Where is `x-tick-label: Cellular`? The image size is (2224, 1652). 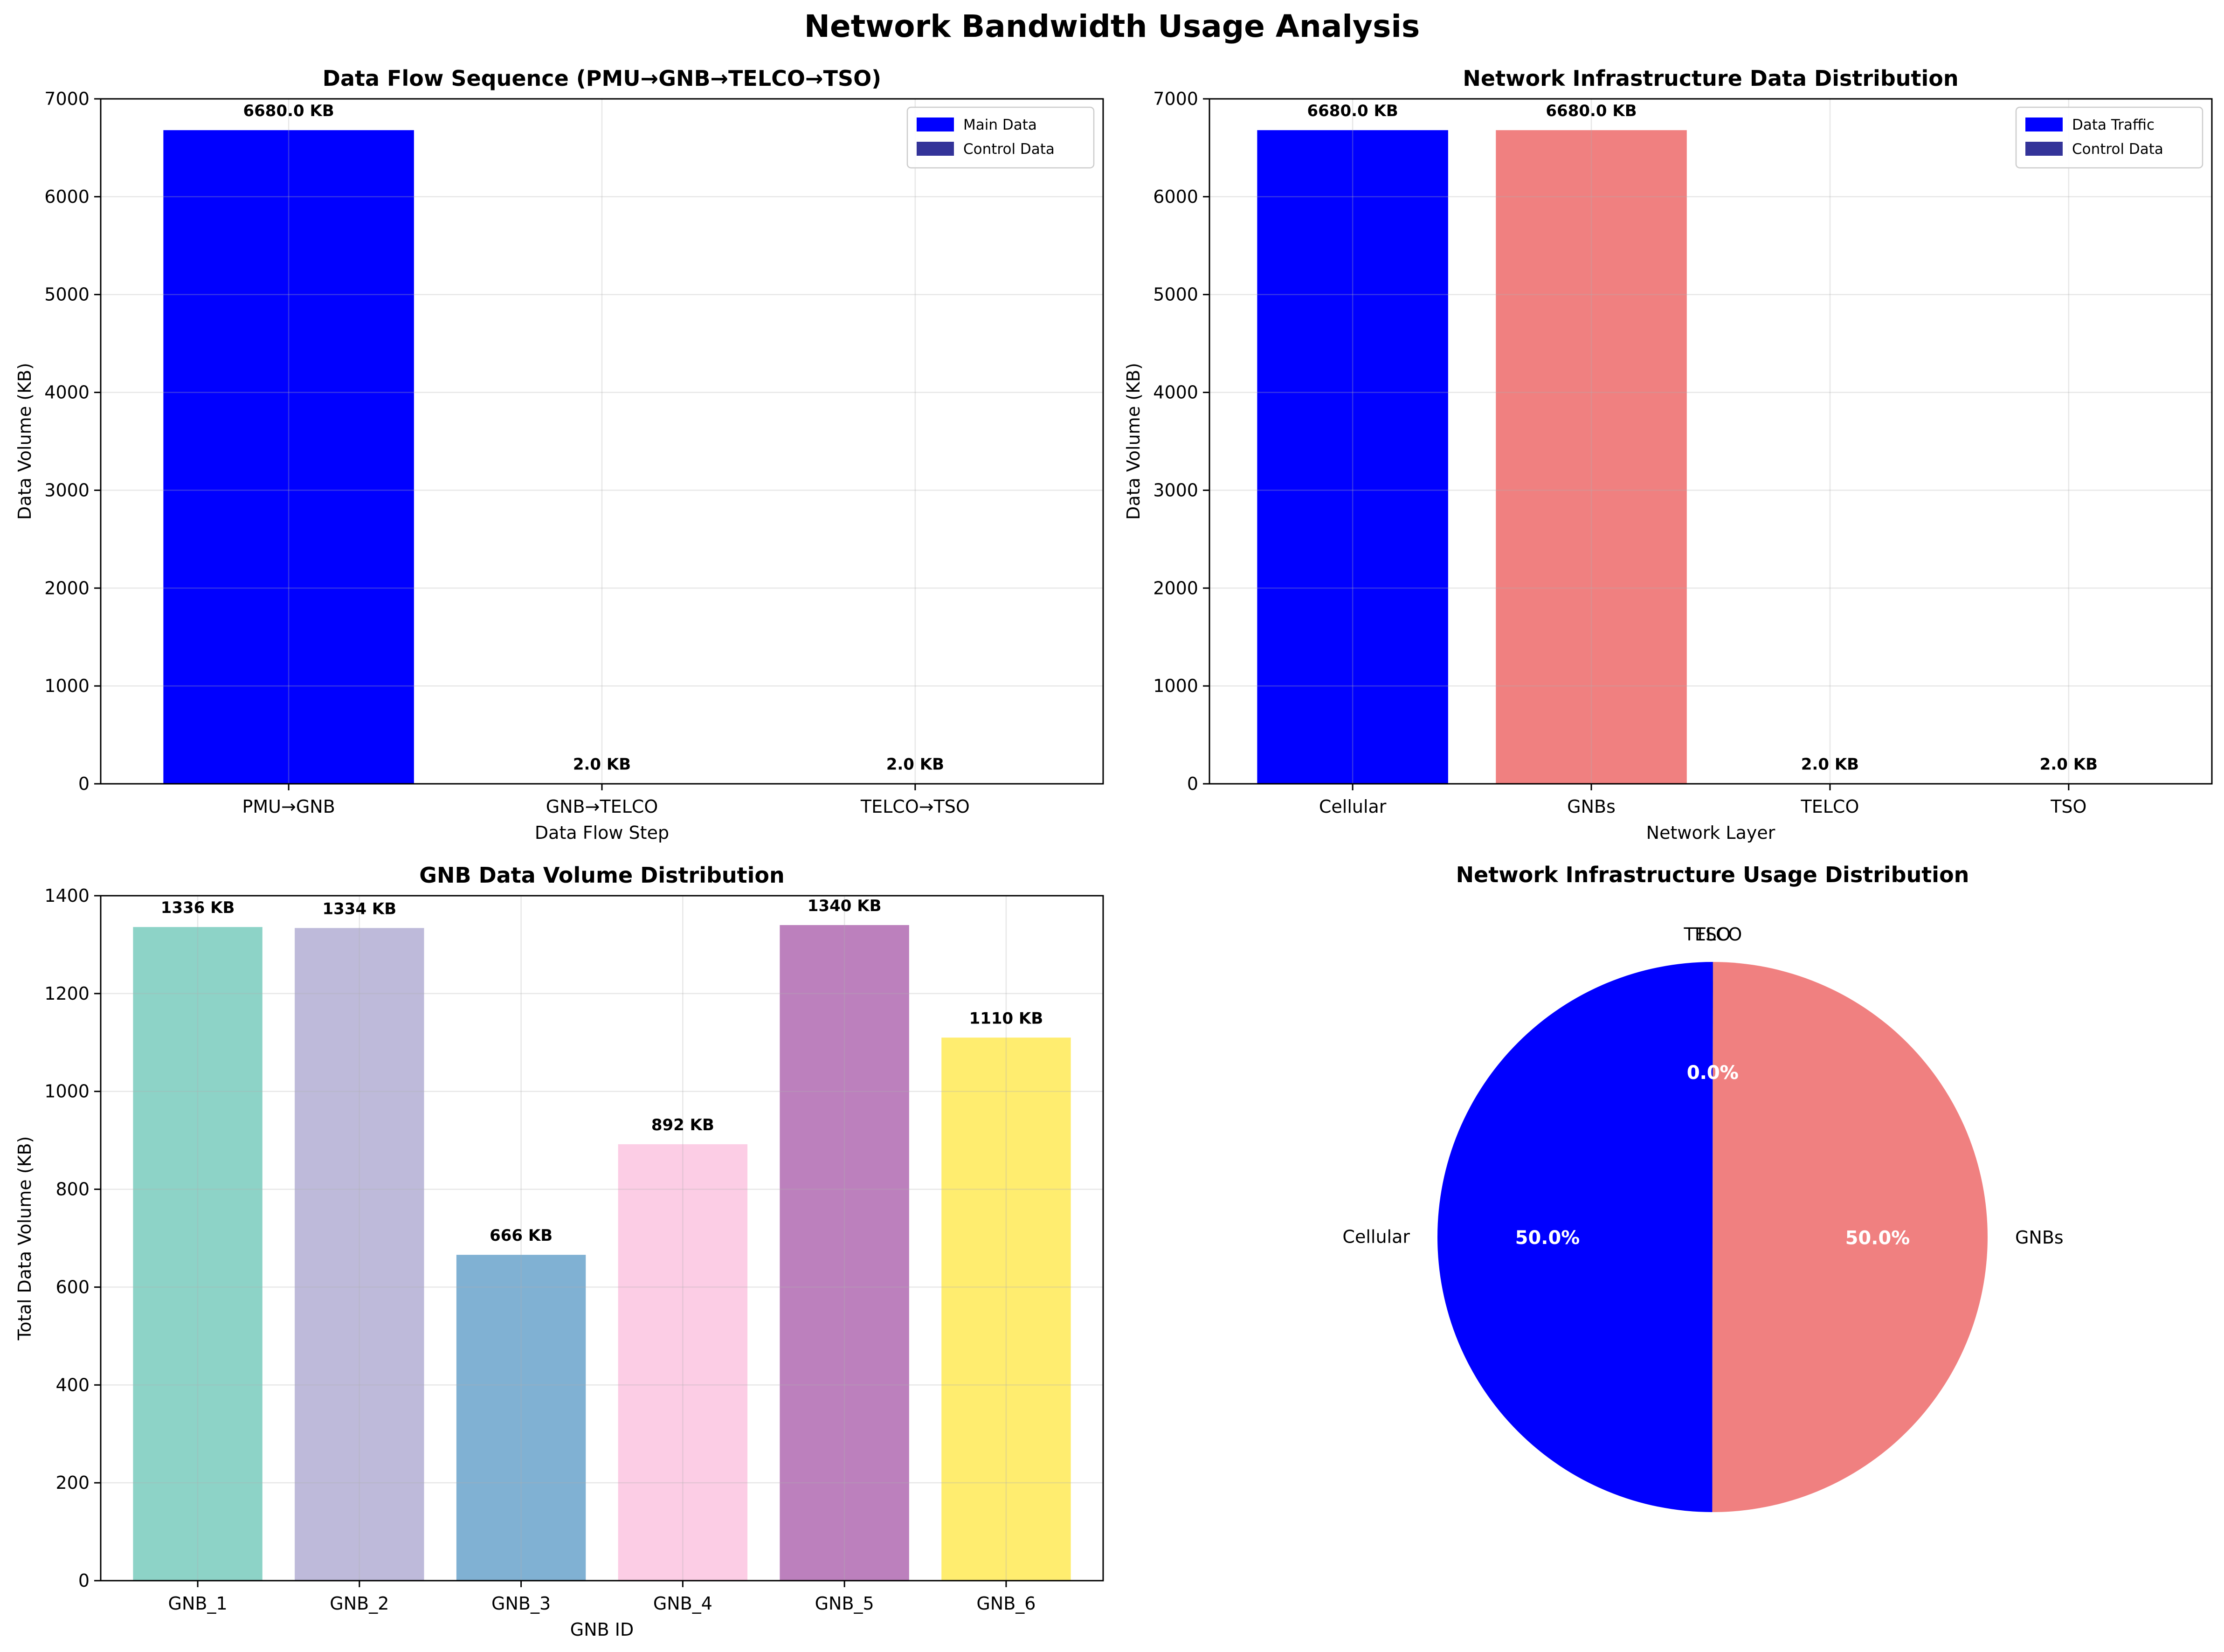
x-tick-label: Cellular is located at coordinates (1353, 806).